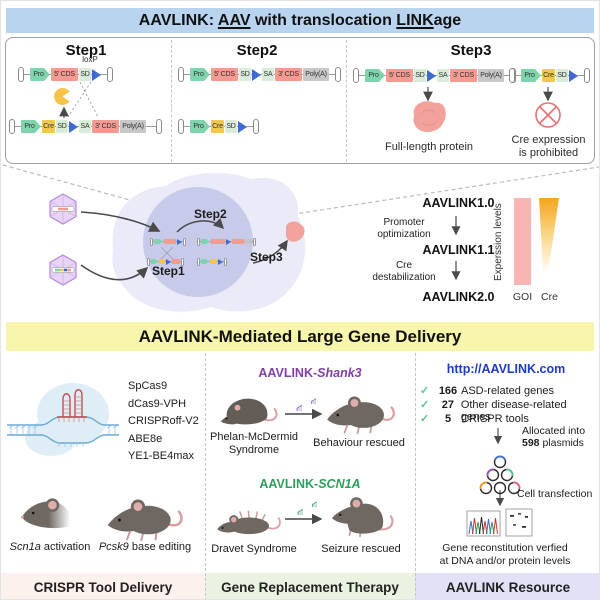 This screenshot has width=600, height=600. Describe the element at coordinates (310, 586) in the screenshot. I see `footer-gene-therapy: Gene Replacement Therapy` at that location.